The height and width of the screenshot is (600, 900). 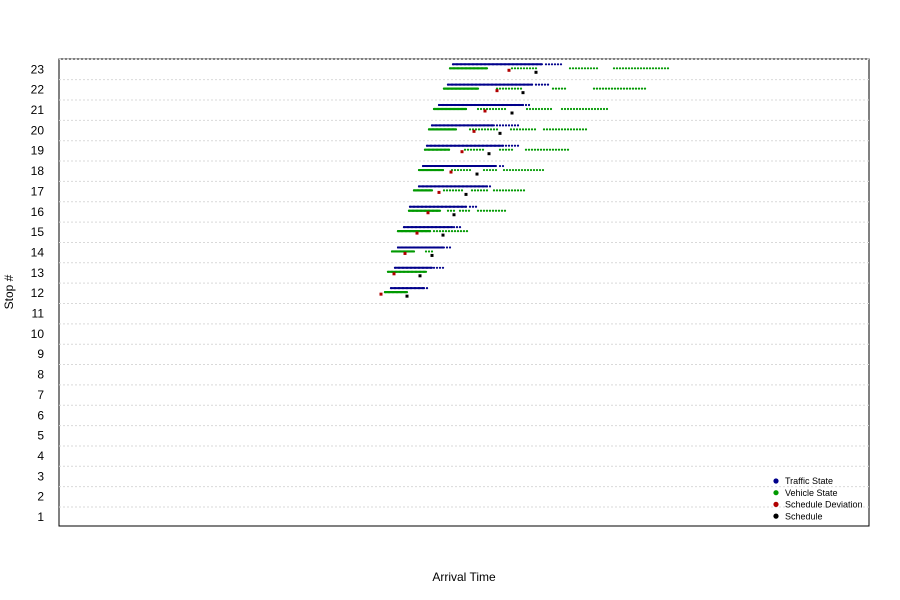 I want to click on series-schedule-deviation, so click(x=445, y=182).